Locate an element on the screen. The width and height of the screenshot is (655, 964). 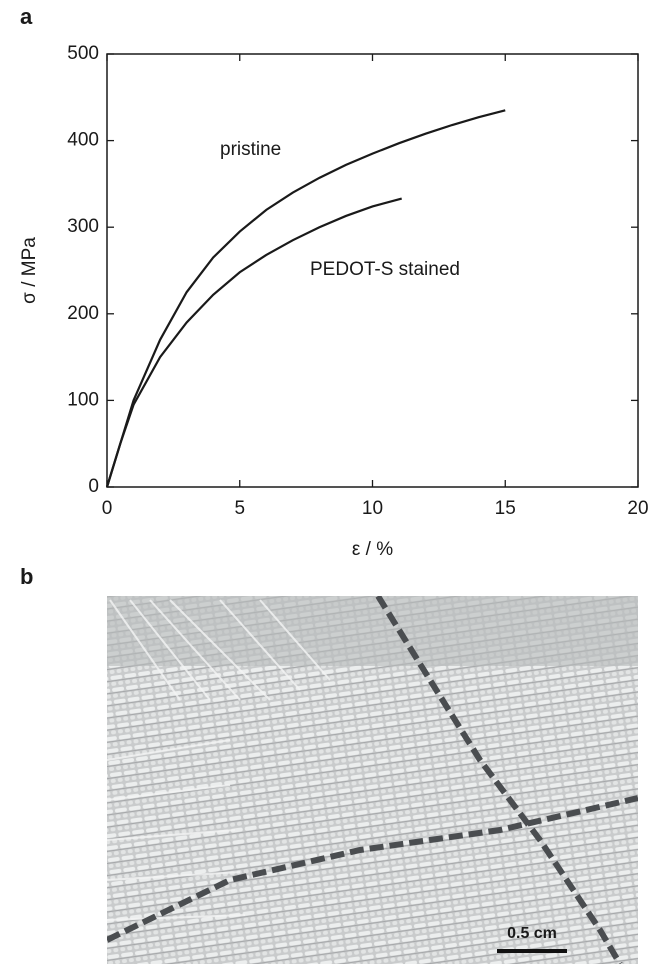
x-tick-label: 0 is located at coordinates (107, 508).